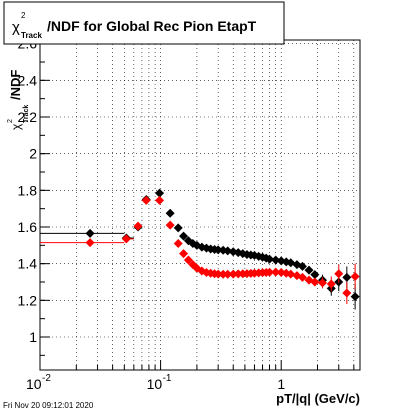  I want to click on y-axis-title-sub: Track, so click(26, 114).